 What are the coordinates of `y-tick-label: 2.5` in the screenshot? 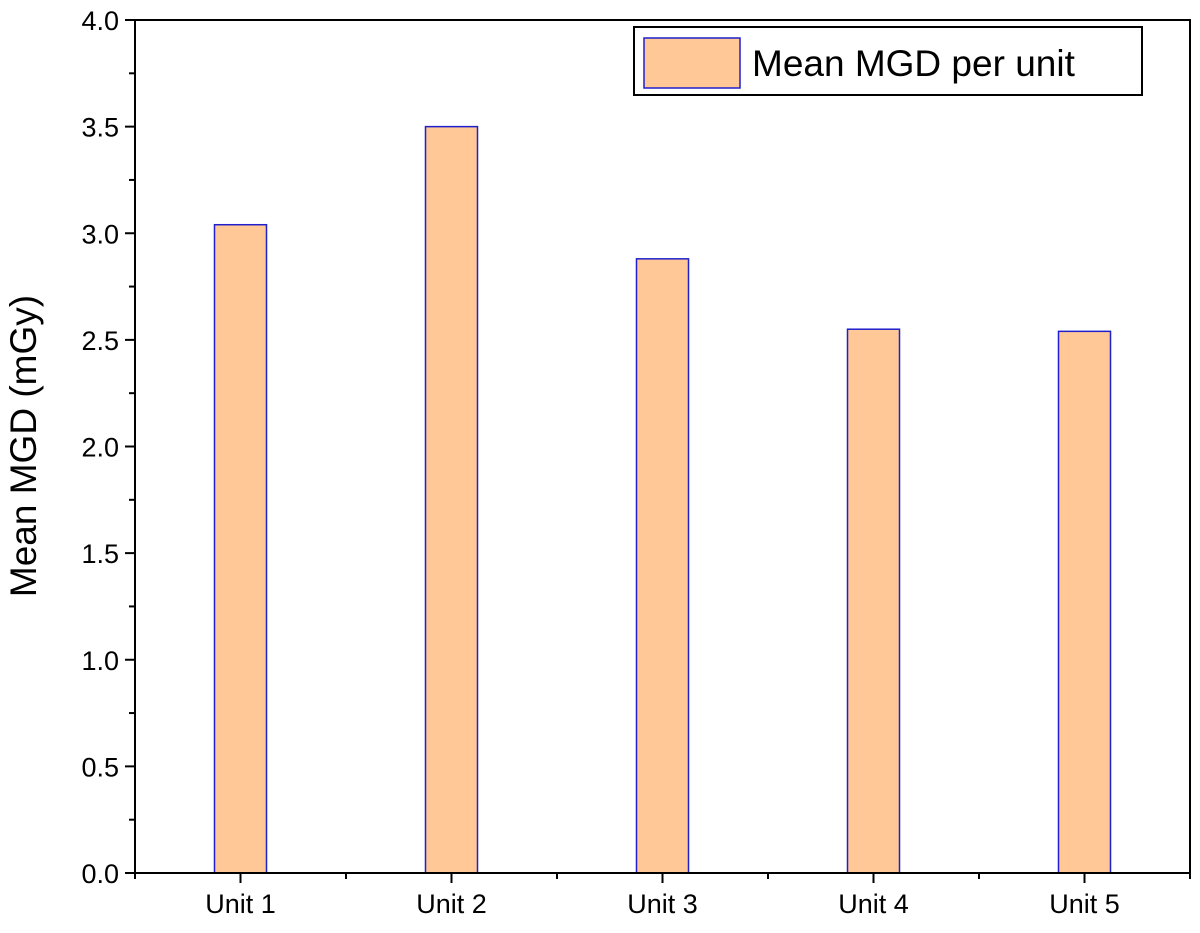 It's located at (100, 341).